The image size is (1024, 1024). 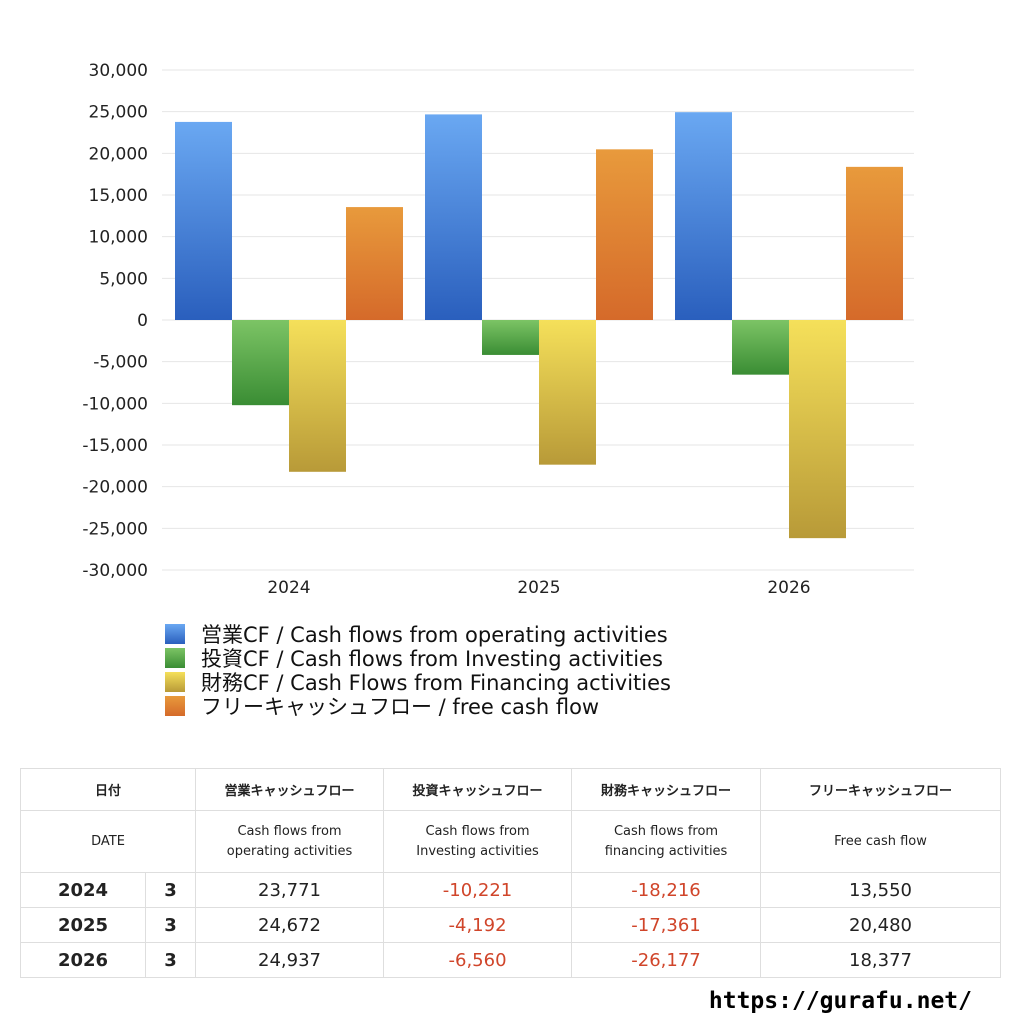 I want to click on bar-operating-2024, so click(x=203, y=221).